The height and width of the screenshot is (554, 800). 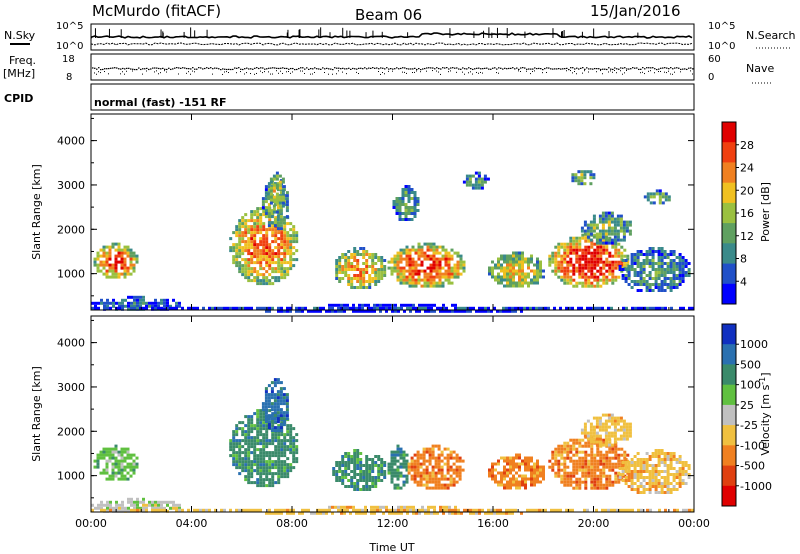 What do you see at coordinates (69, 77) in the screenshot?
I see `freq-left-tick-bottom: 8` at bounding box center [69, 77].